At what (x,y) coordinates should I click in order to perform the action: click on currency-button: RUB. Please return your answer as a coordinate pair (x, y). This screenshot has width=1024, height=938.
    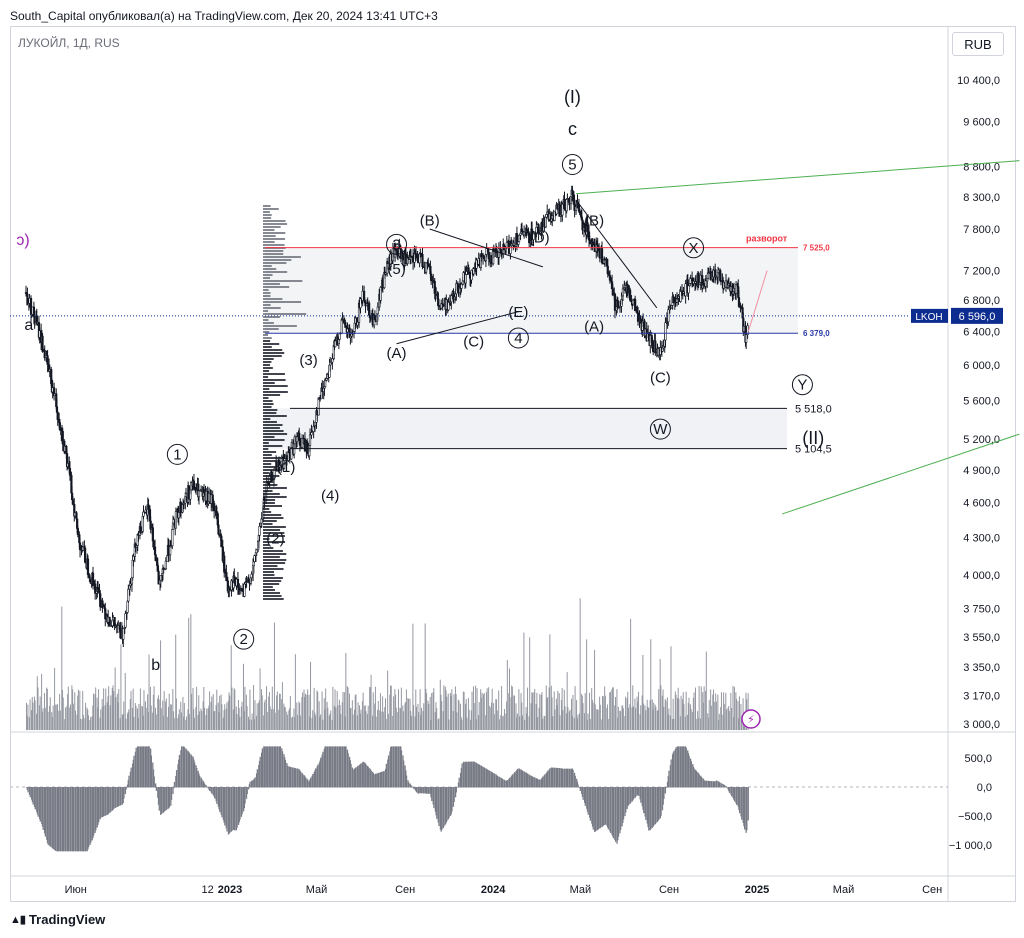
    Looking at the image, I should click on (978, 44).